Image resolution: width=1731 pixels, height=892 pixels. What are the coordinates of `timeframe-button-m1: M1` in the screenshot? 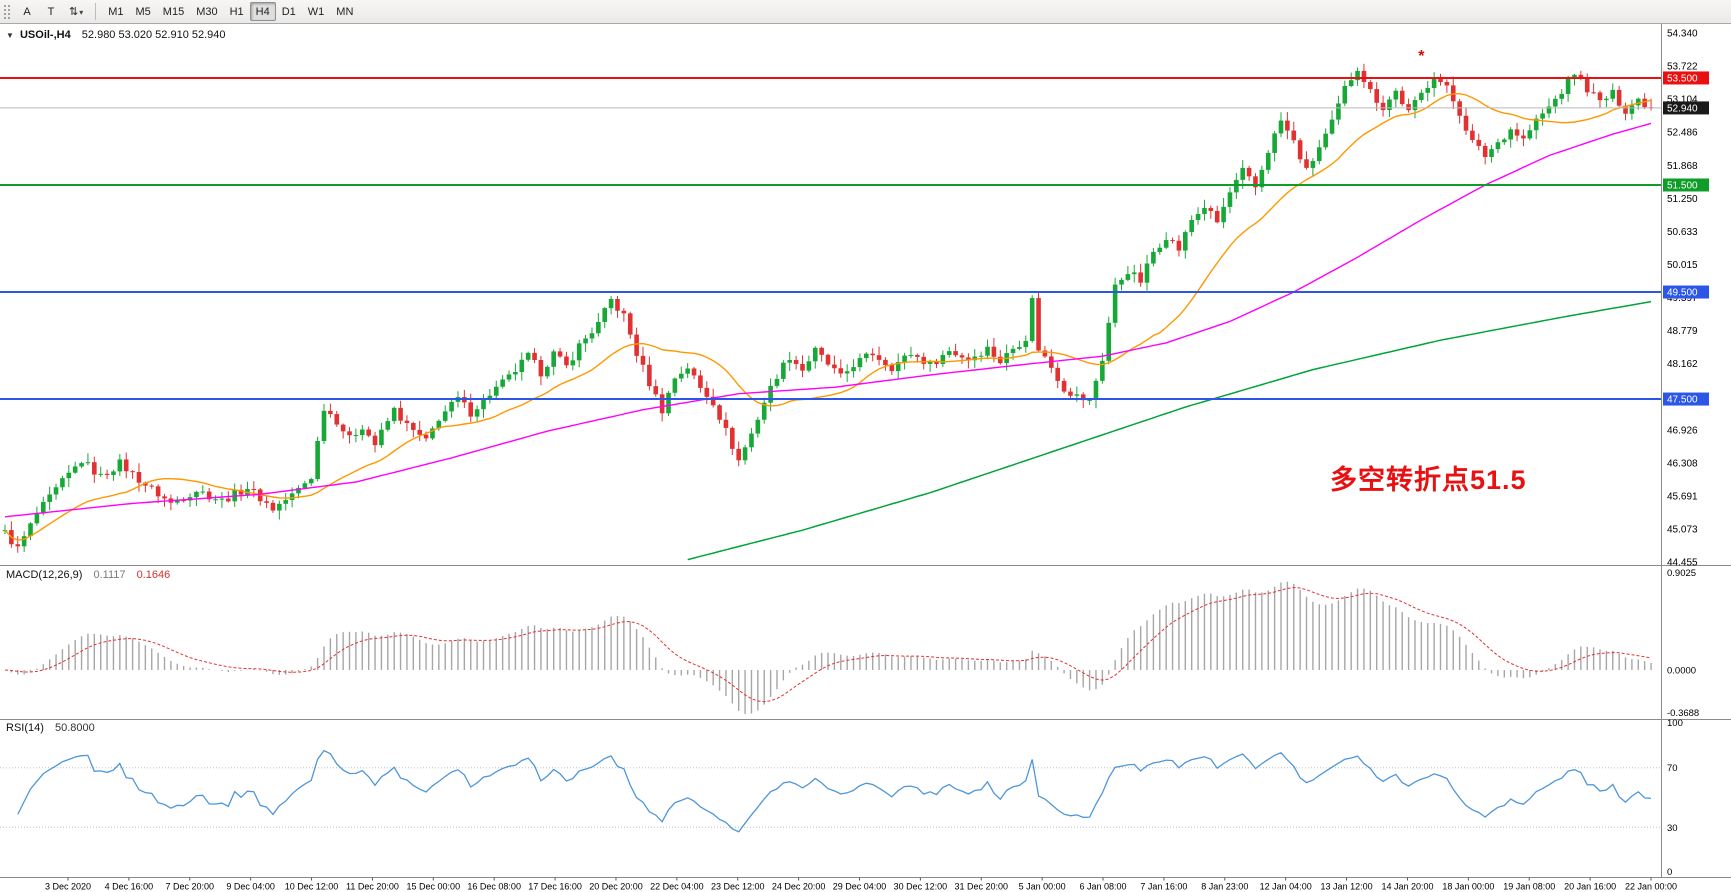 It's located at (115, 11).